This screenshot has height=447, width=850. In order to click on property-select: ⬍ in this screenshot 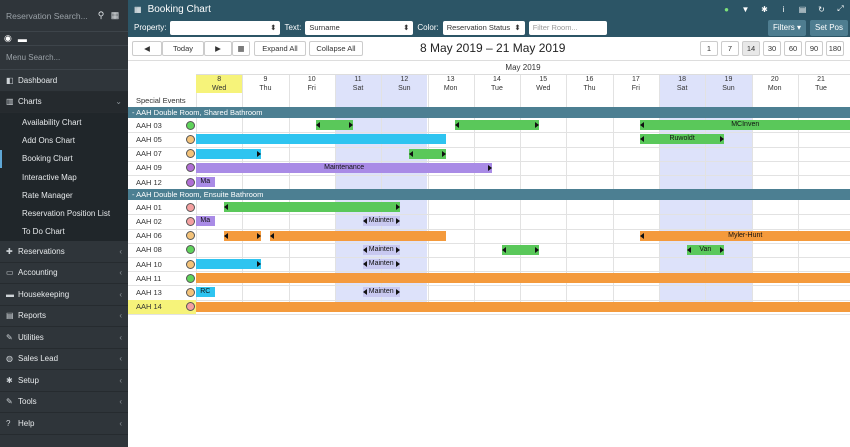, I will do `click(225, 27)`.